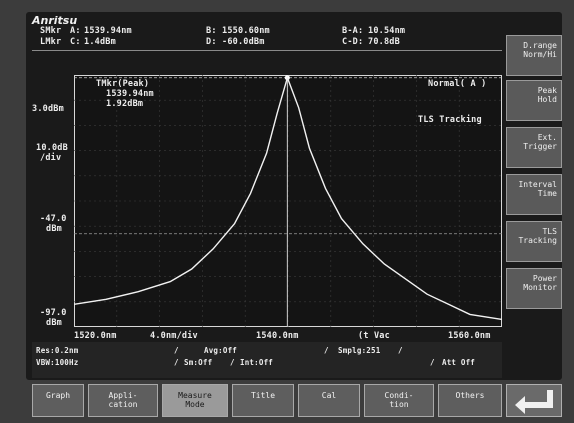  What do you see at coordinates (384, 42) in the screenshot?
I see `marker-cd-value: 70.8dB` at bounding box center [384, 42].